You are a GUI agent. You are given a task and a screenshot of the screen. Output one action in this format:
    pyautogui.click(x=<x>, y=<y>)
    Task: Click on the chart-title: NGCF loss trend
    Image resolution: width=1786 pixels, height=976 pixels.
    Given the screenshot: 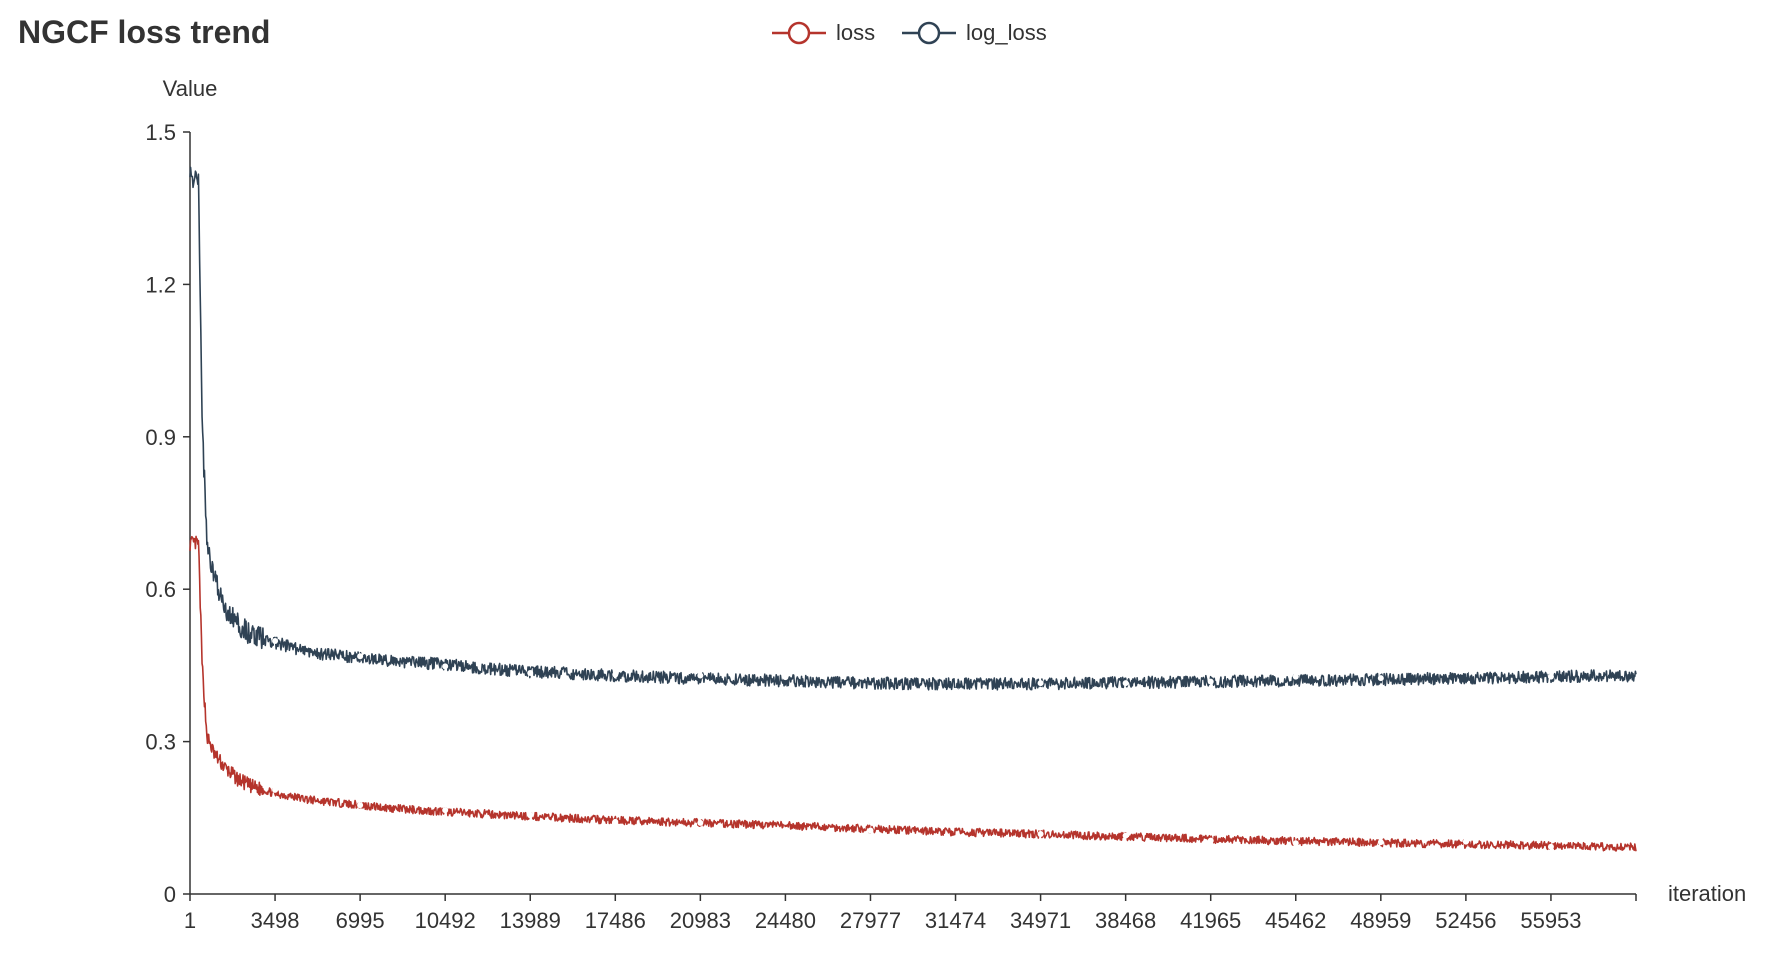 What is the action you would take?
    pyautogui.click(x=144, y=32)
    